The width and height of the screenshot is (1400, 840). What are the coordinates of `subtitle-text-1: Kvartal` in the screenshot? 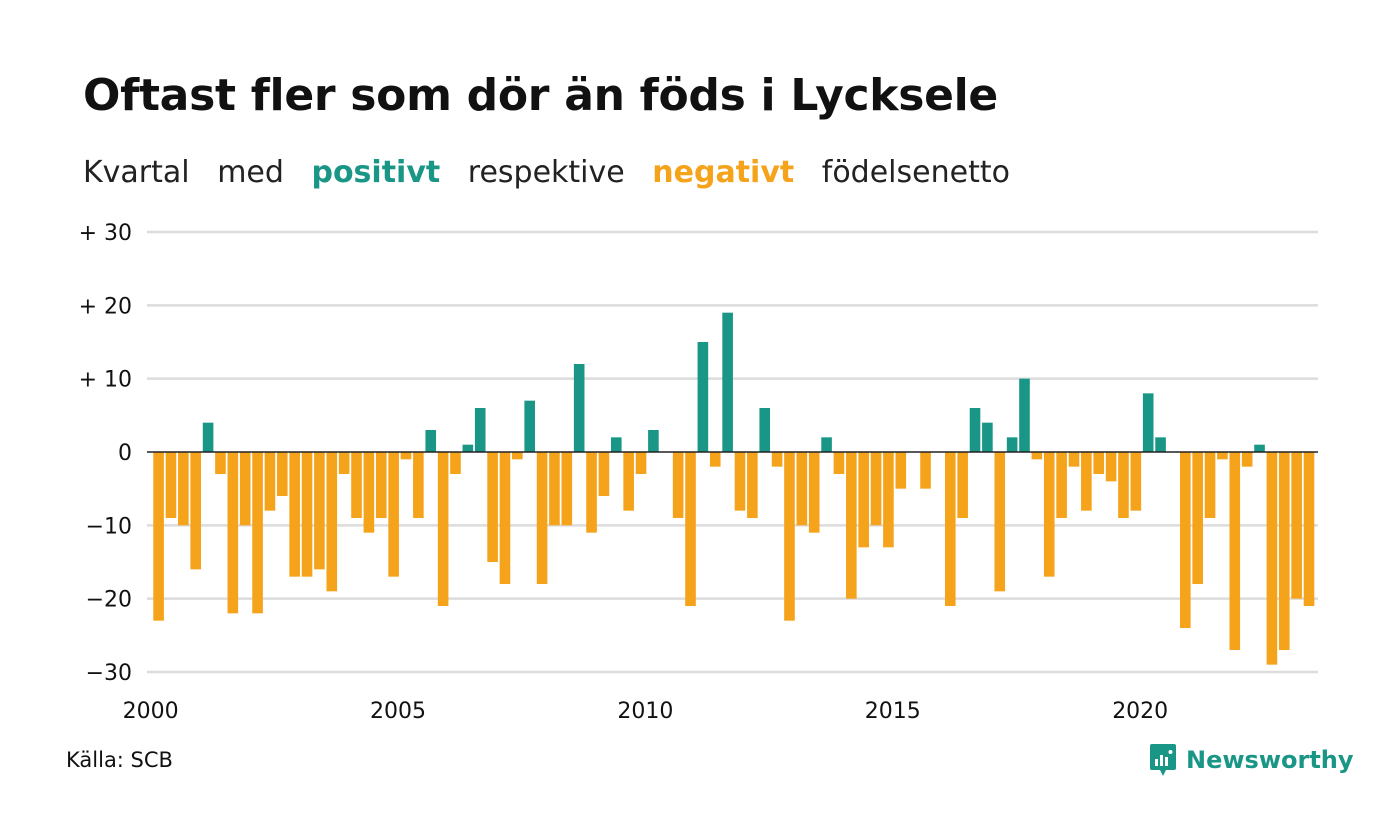 It's located at (136, 172).